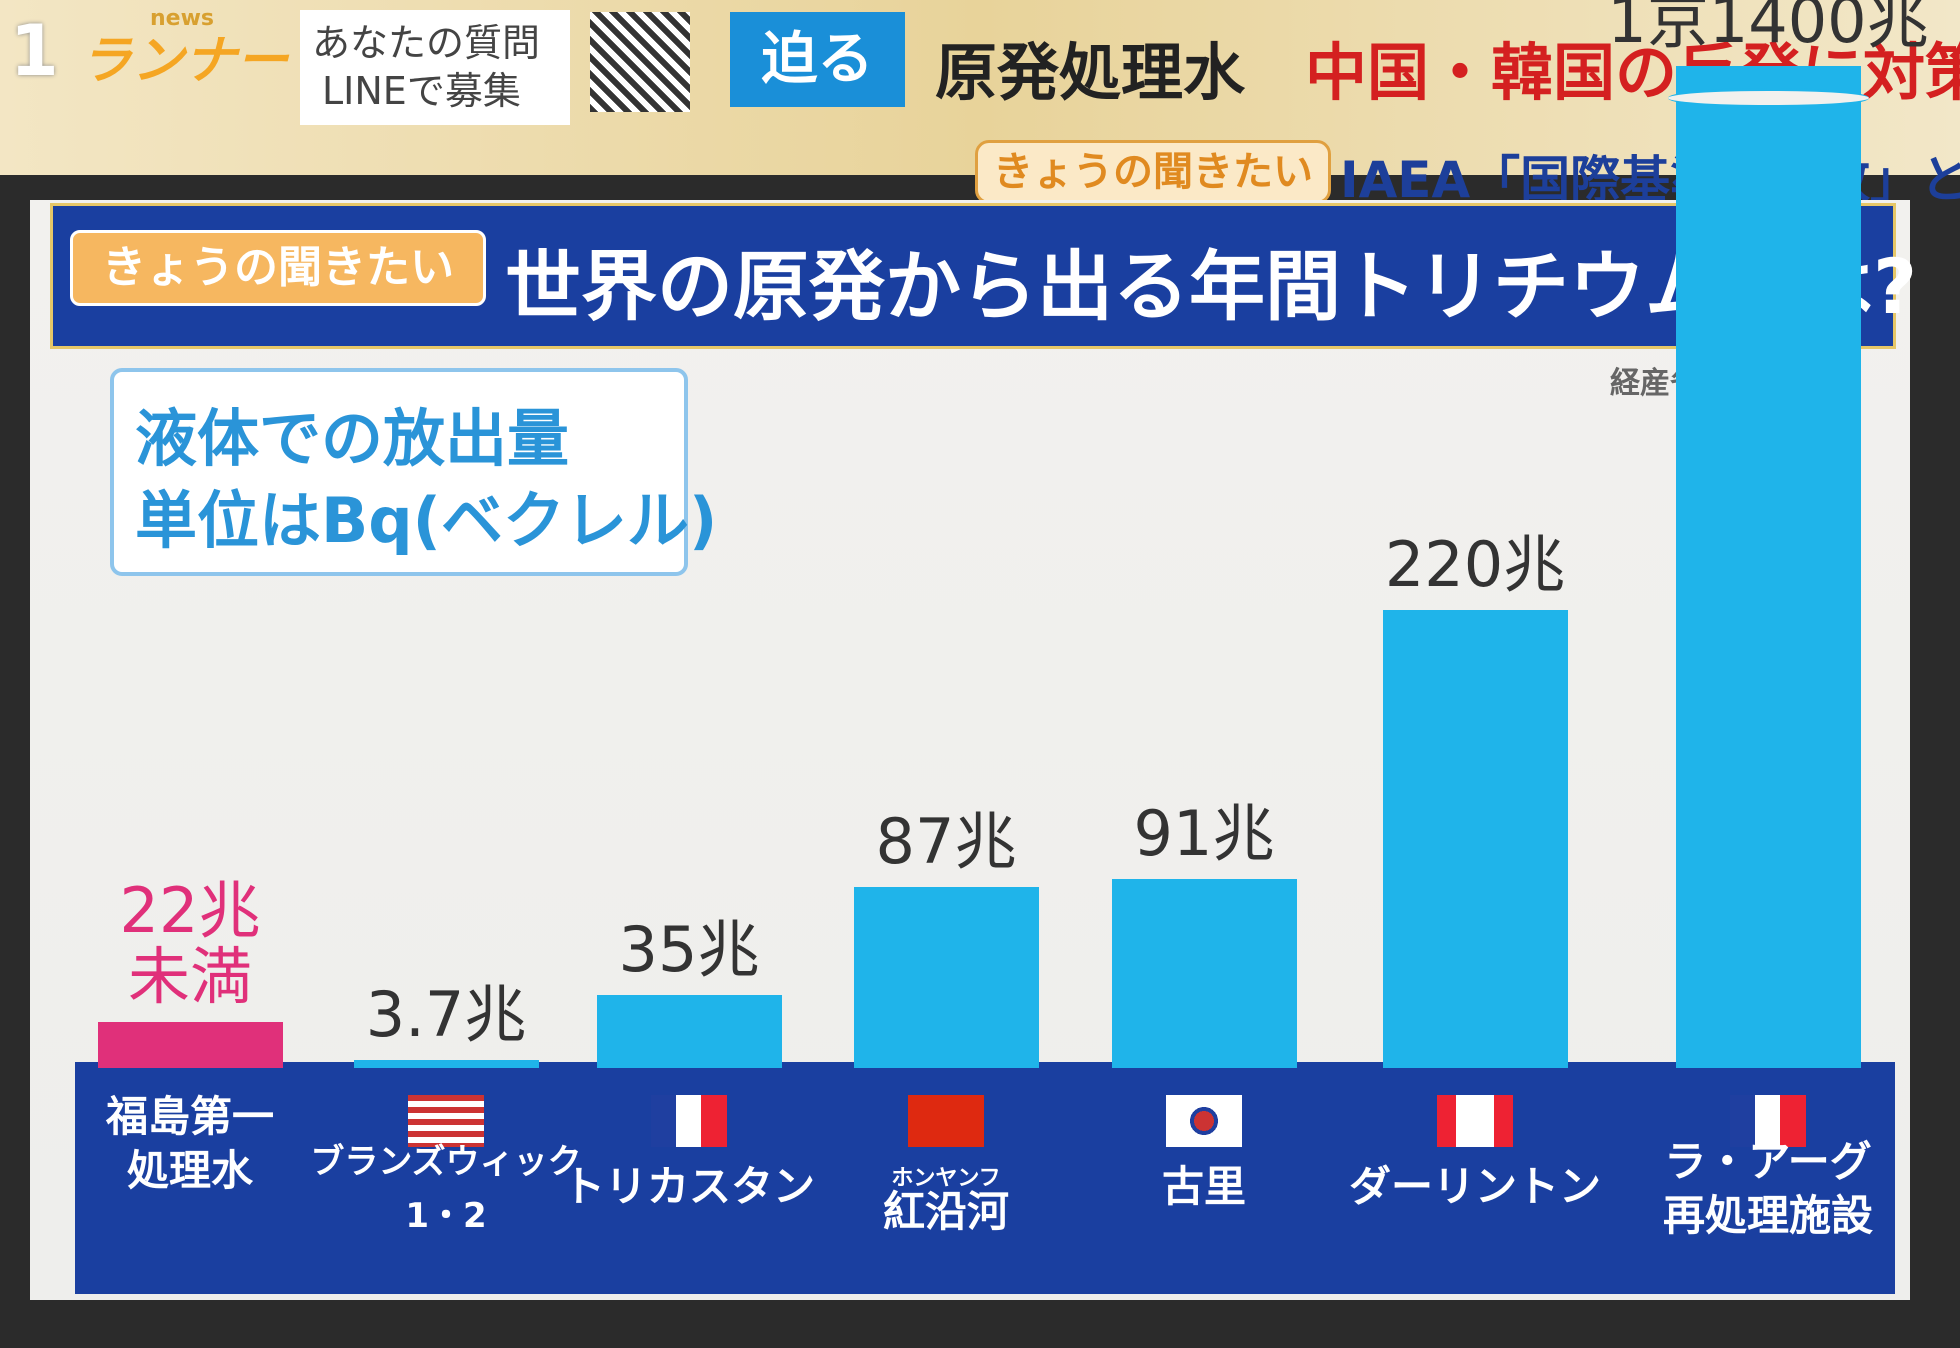 This screenshot has height=1348, width=1960. I want to click on note-box, so click(399, 472).